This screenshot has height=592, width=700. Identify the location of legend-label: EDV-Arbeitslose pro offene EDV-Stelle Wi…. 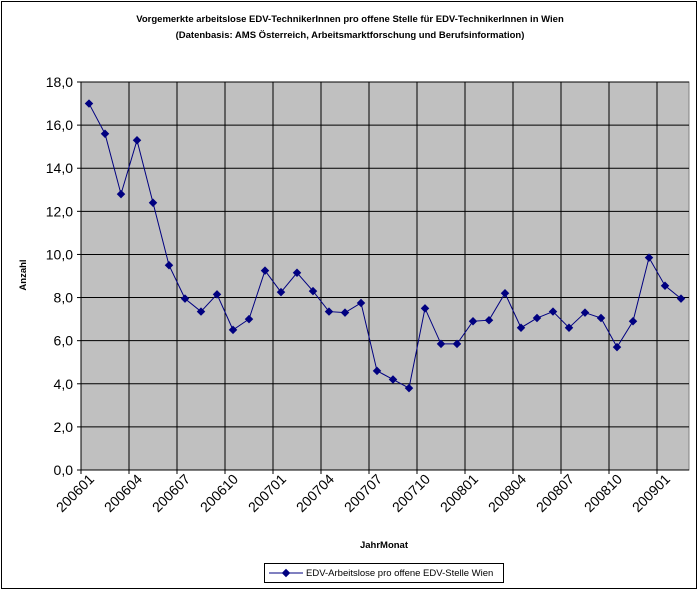
(400, 573).